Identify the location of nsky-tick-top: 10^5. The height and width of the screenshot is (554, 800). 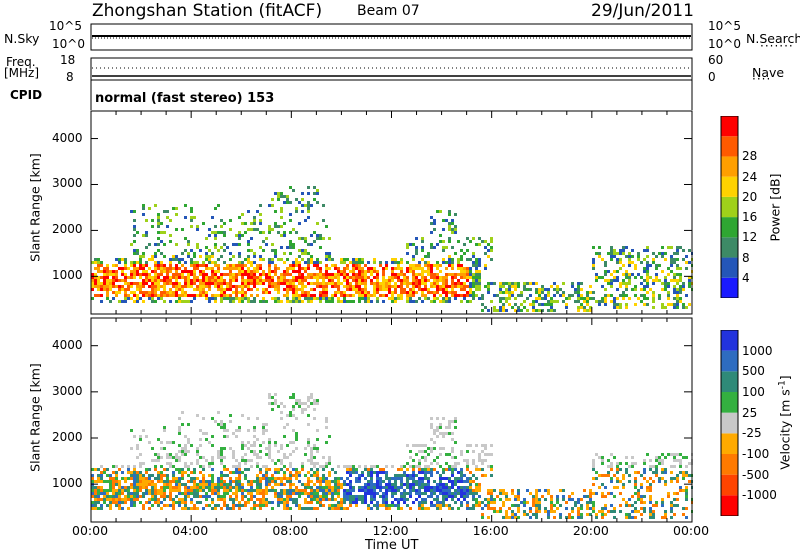
(65, 26).